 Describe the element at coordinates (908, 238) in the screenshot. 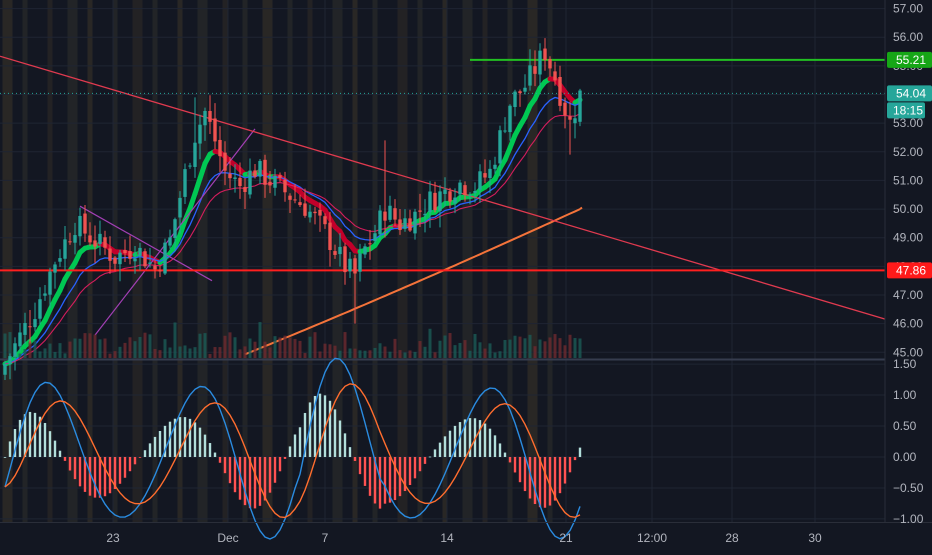

I see `price-tick-label: 49.00` at that location.